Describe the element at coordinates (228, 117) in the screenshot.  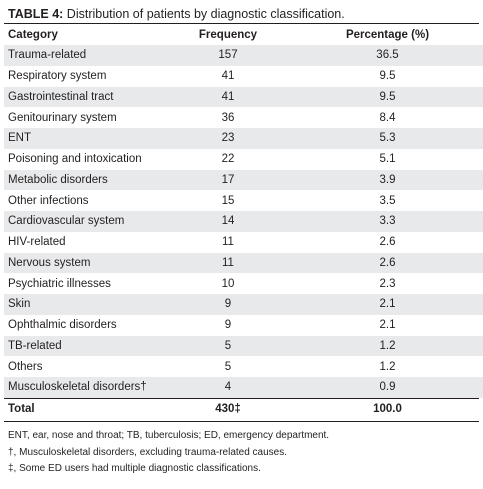
I see `cell-frequency: 36` at that location.